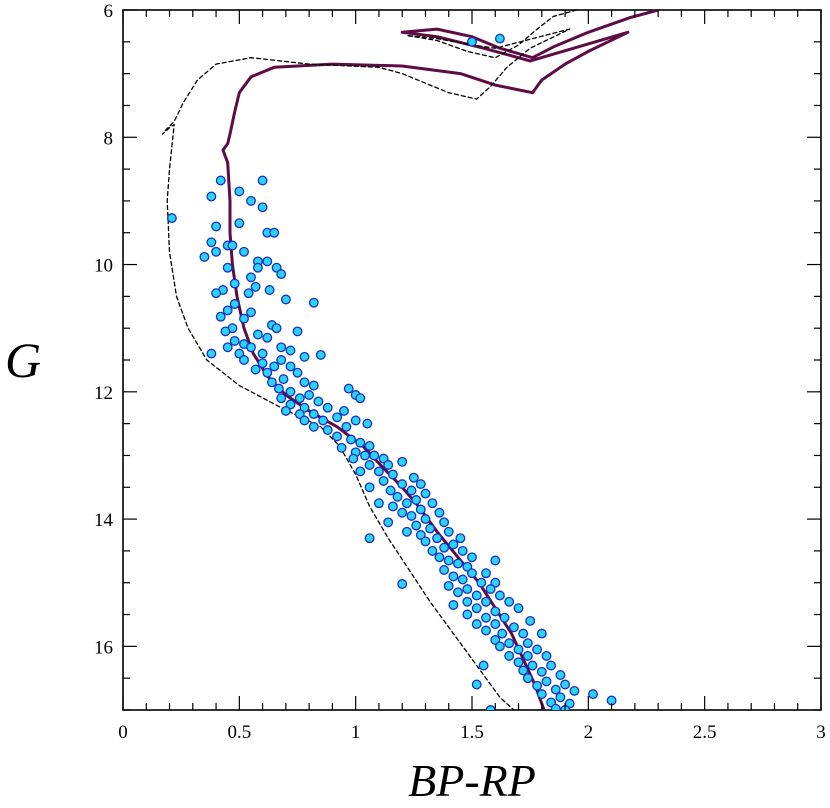 This screenshot has height=808, width=830. Describe the element at coordinates (103, 266) in the screenshot. I see `y-tick-label: 10` at that location.